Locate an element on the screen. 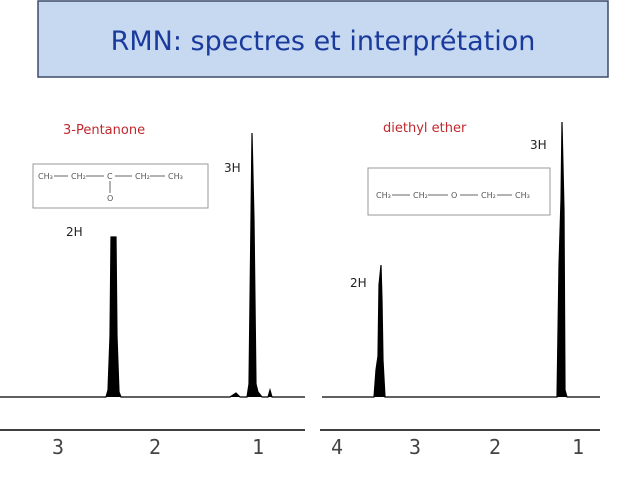 This screenshot has width=638, height=479. structure-group: C is located at coordinates (110, 176).